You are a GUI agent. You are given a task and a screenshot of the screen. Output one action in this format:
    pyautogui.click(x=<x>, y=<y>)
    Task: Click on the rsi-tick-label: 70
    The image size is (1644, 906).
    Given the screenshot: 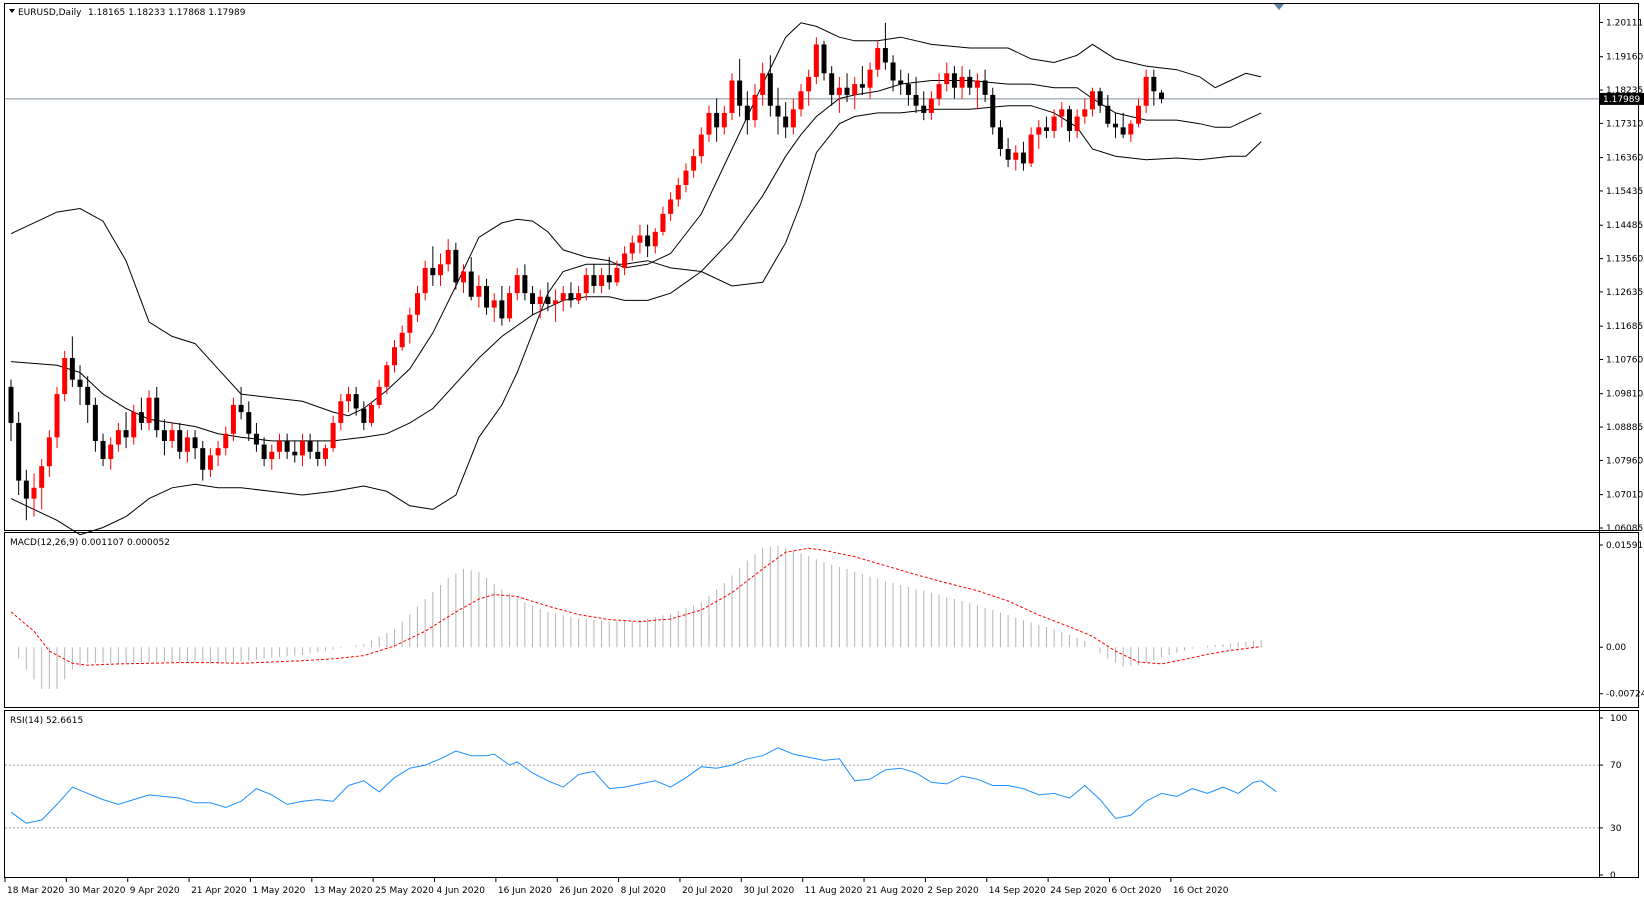 What is the action you would take?
    pyautogui.click(x=1616, y=766)
    